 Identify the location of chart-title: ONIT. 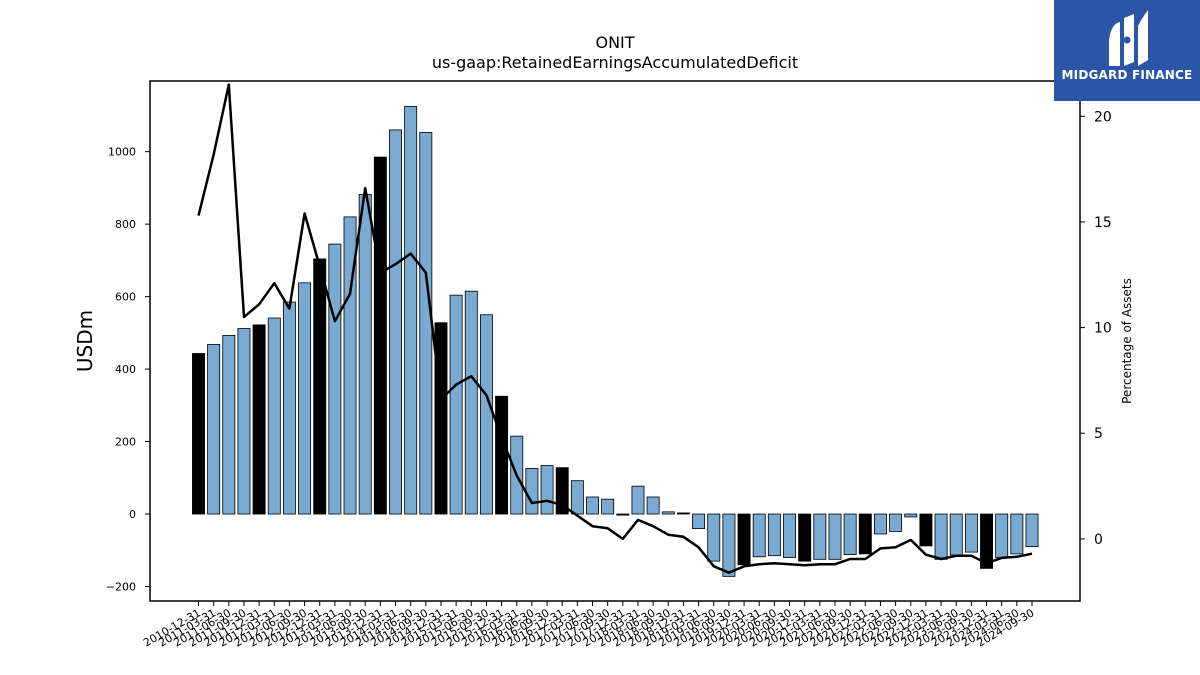
(614, 42).